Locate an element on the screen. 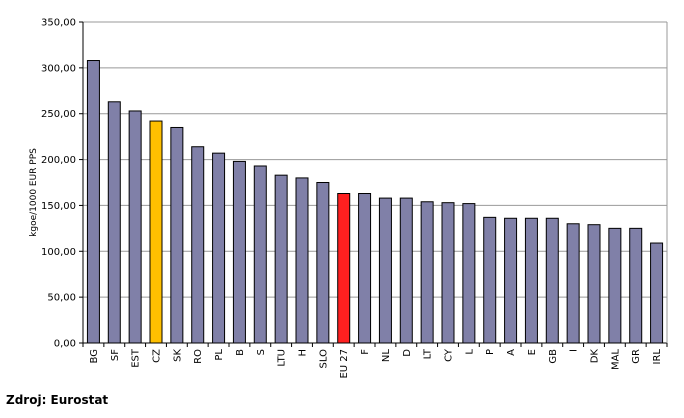  x-tick-label: DK is located at coordinates (595, 356).